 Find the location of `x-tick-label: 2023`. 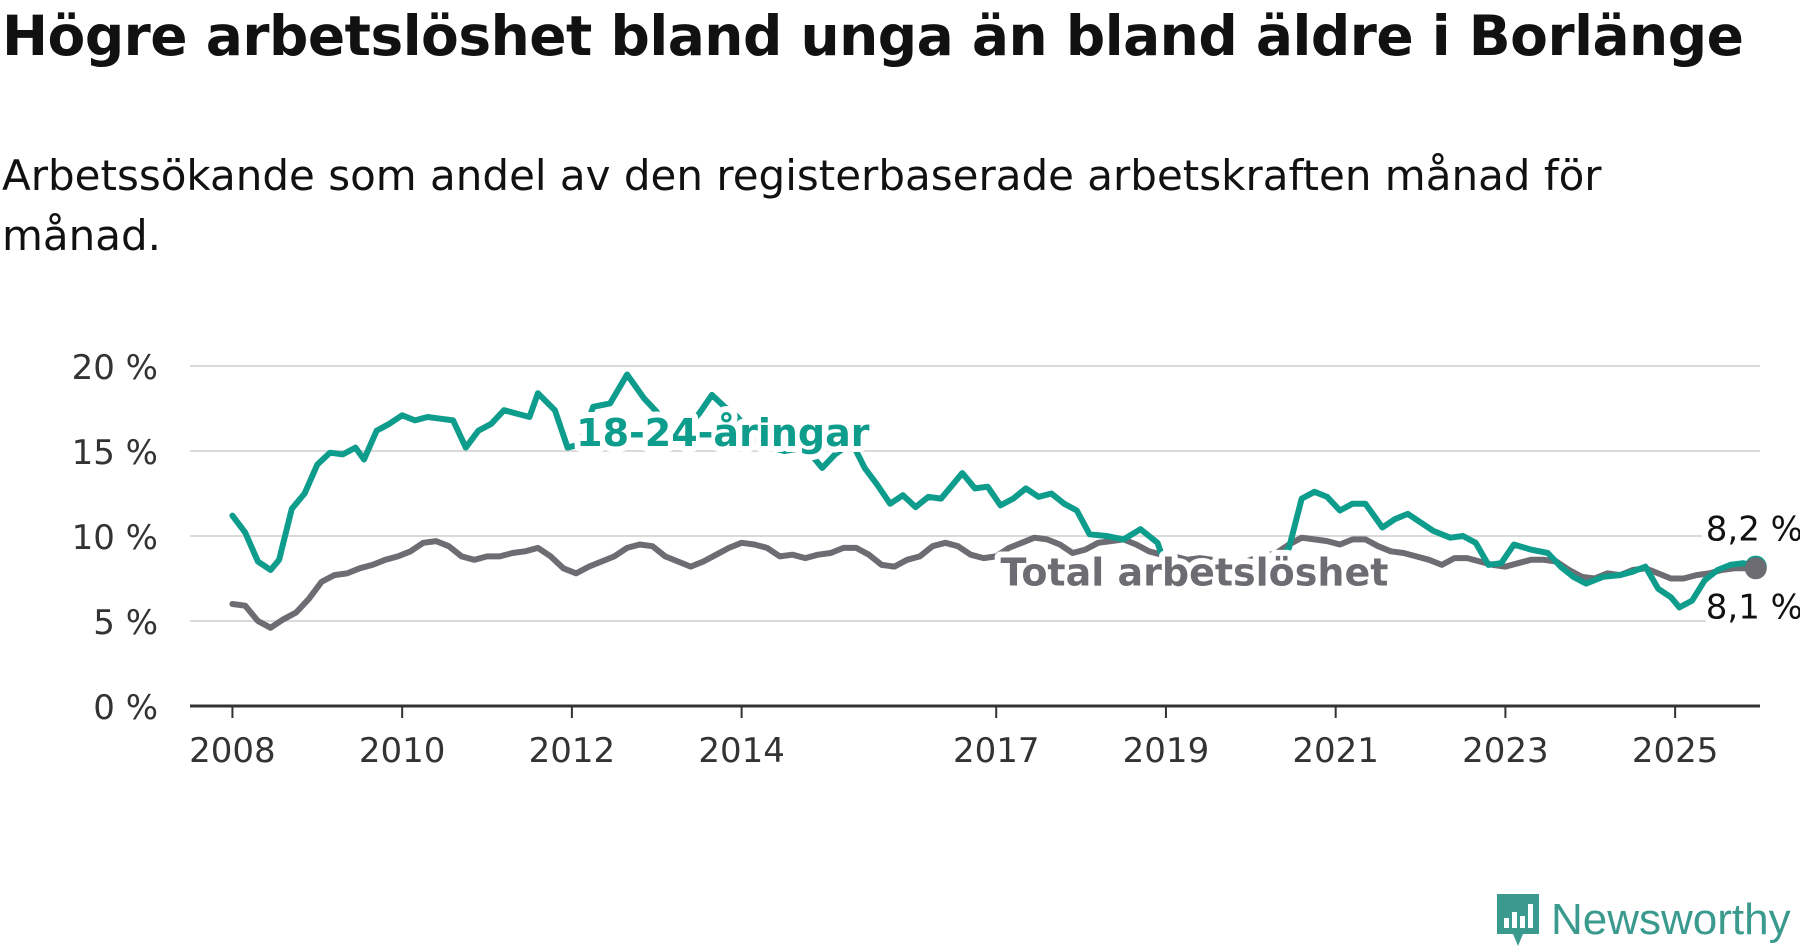

x-tick-label: 2023 is located at coordinates (1505, 751).